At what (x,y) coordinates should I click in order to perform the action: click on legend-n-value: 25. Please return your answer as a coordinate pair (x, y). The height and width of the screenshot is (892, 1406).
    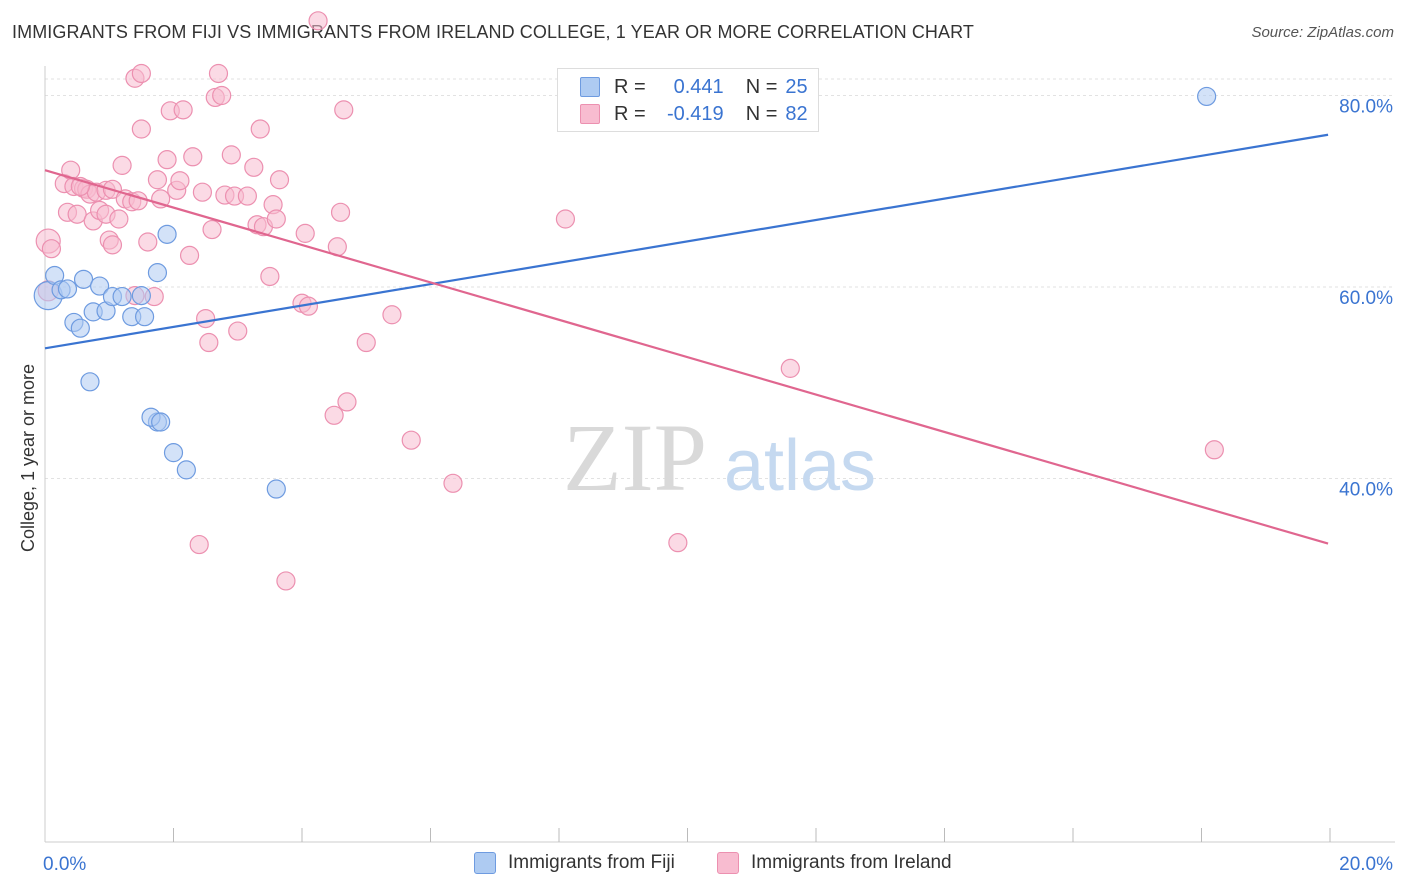
    Looking at the image, I should click on (796, 86).